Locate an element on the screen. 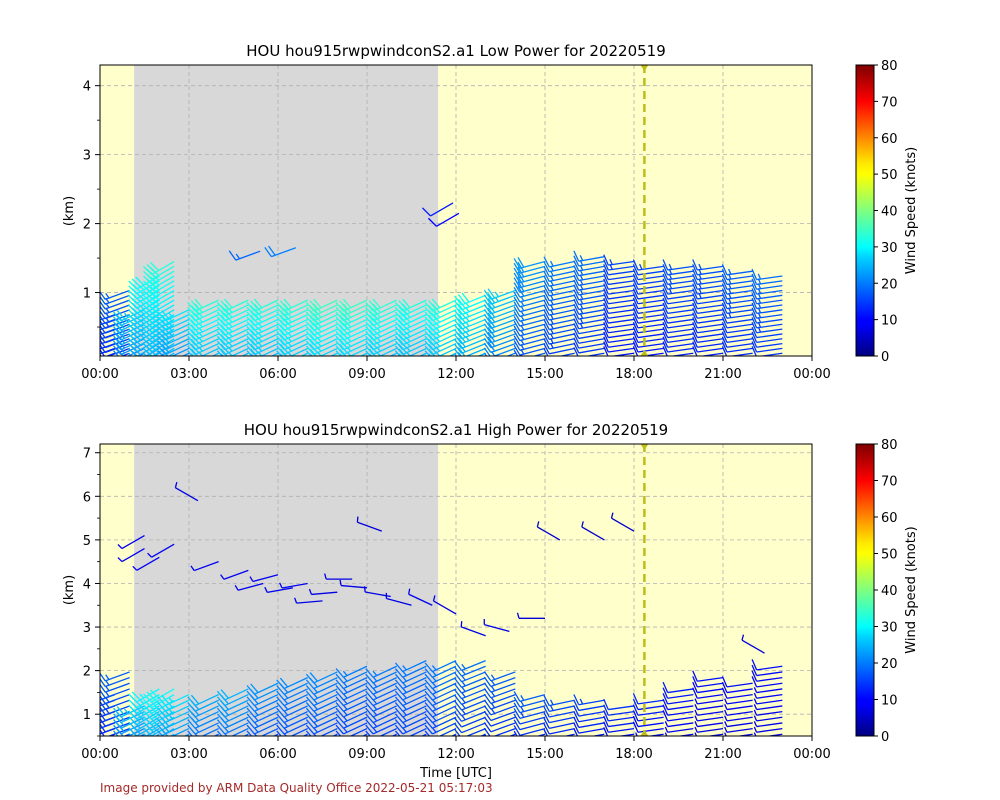 Image resolution: width=1000 pixels, height=800 pixels. y-tick-label: 4 is located at coordinates (87, 584).